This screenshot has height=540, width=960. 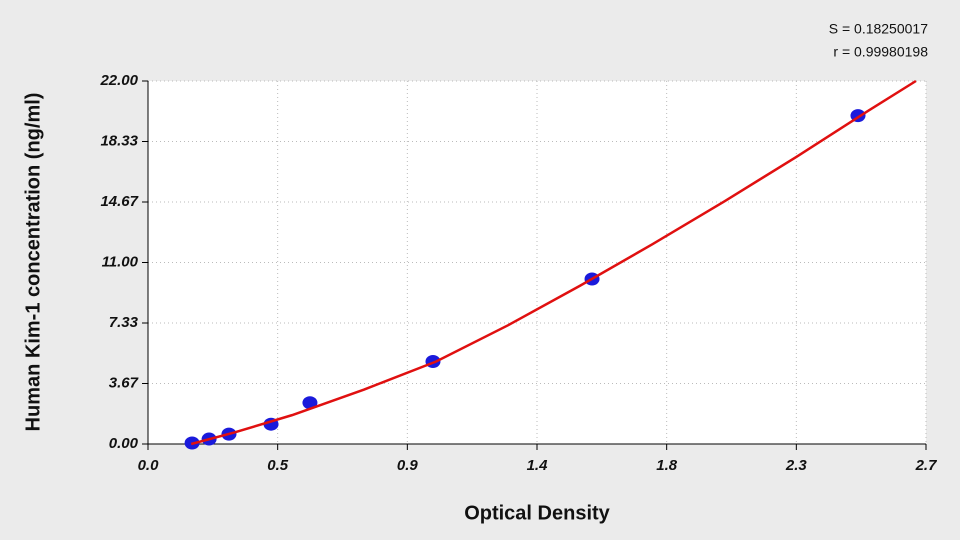 What do you see at coordinates (926, 465) in the screenshot?
I see `x-tick-label: 2.7` at bounding box center [926, 465].